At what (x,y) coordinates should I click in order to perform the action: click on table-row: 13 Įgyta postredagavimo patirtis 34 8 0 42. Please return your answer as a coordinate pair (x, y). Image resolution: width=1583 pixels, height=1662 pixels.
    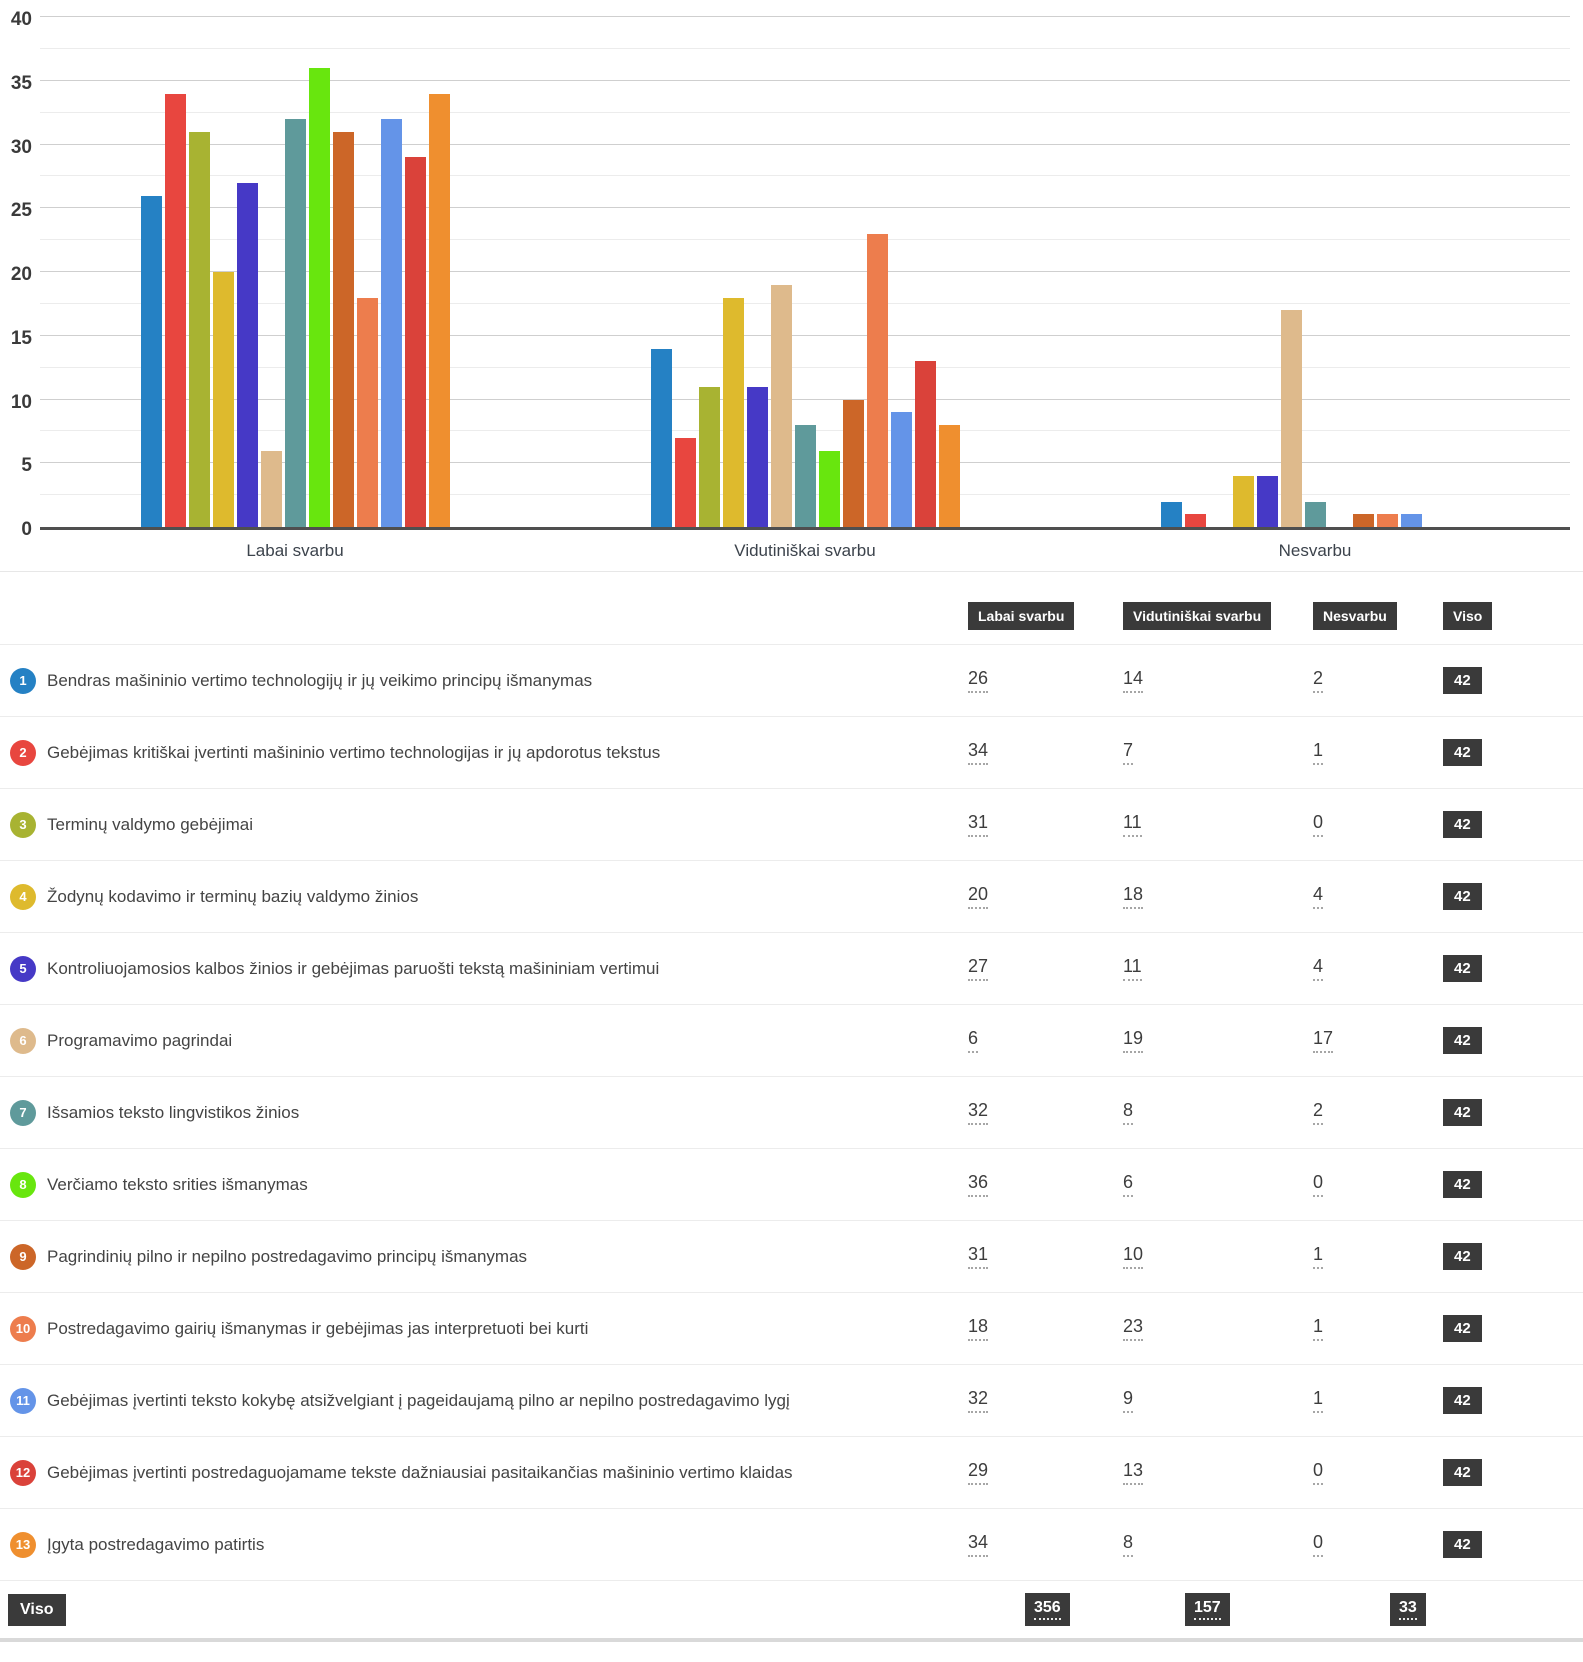
    Looking at the image, I should click on (791, 1544).